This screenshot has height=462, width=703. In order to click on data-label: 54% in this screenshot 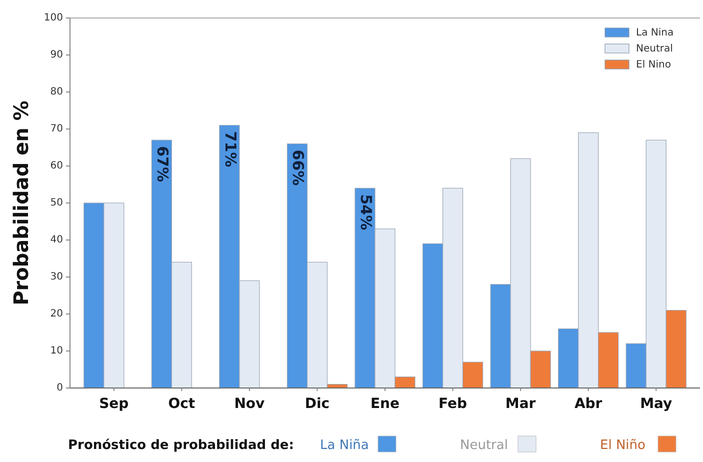, I will do `click(365, 212)`.